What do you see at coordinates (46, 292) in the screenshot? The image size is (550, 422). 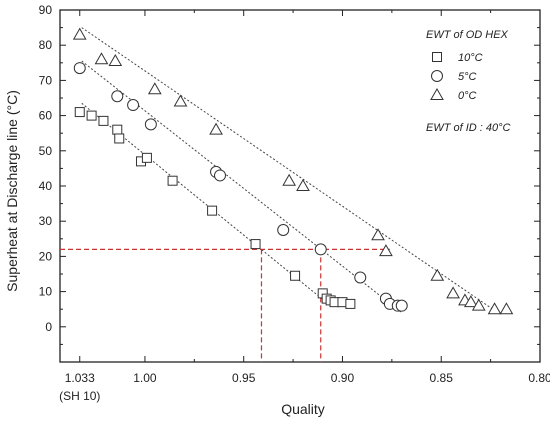 I see `y-tick-label: 10` at bounding box center [46, 292].